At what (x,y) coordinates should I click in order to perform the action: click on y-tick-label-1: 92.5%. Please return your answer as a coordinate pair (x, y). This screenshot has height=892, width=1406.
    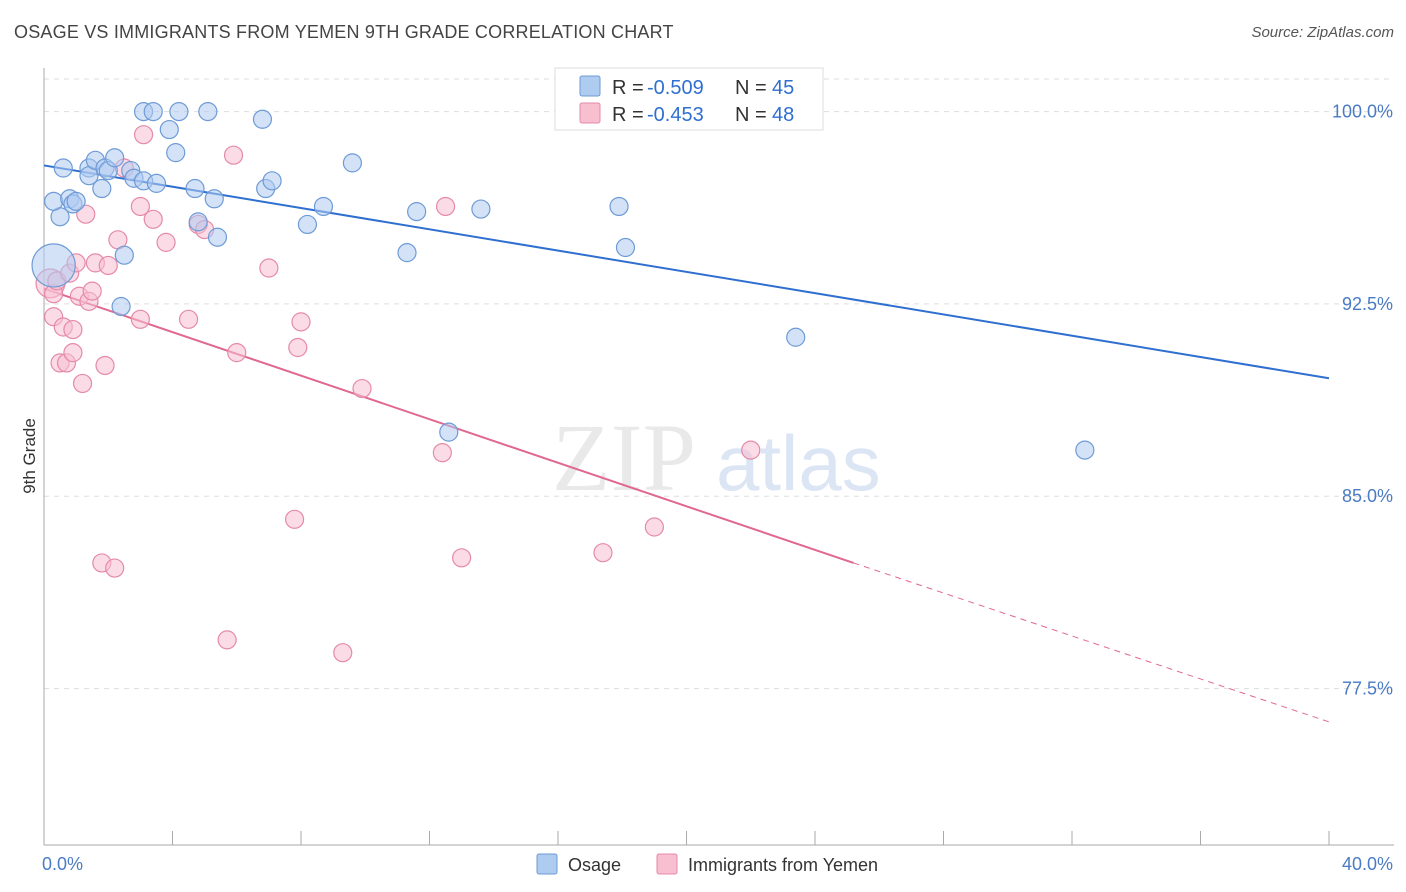
    Looking at the image, I should click on (1367, 304).